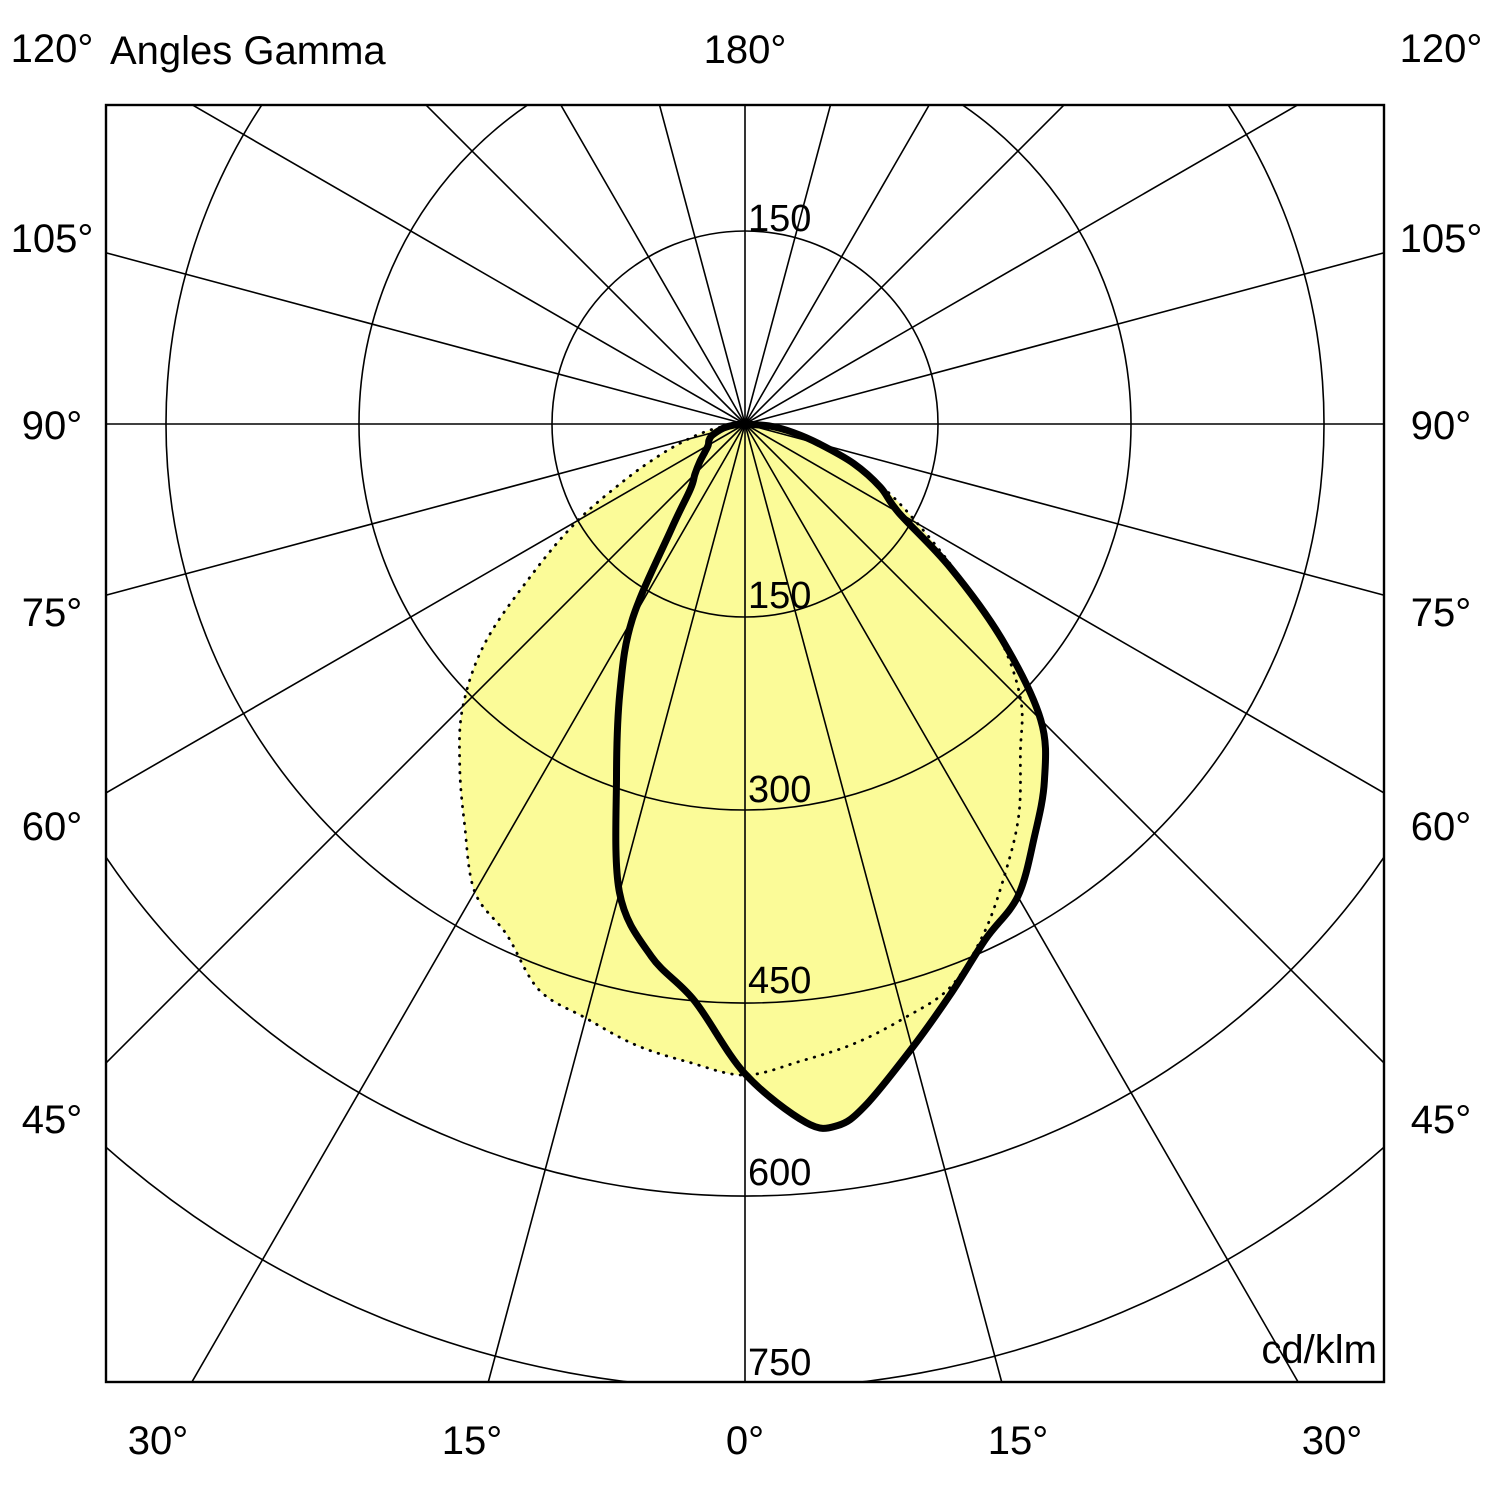 Image resolution: width=1490 pixels, height=1490 pixels. What do you see at coordinates (779, 1363) in the screenshot?
I see `radial-tick-label: 750` at bounding box center [779, 1363].